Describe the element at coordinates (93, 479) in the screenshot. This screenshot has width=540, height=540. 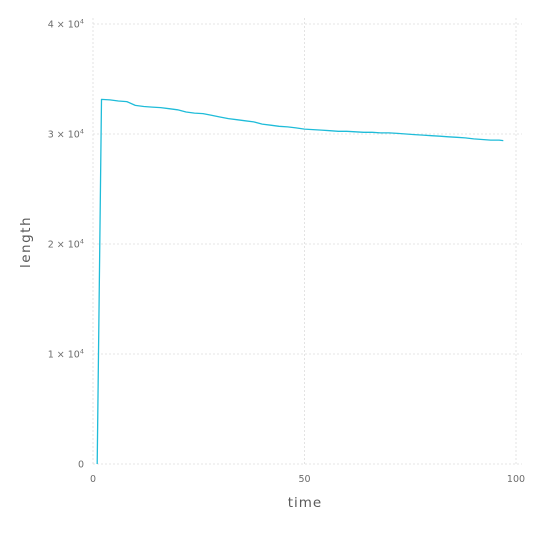
I see `x-tick-label: 0` at that location.